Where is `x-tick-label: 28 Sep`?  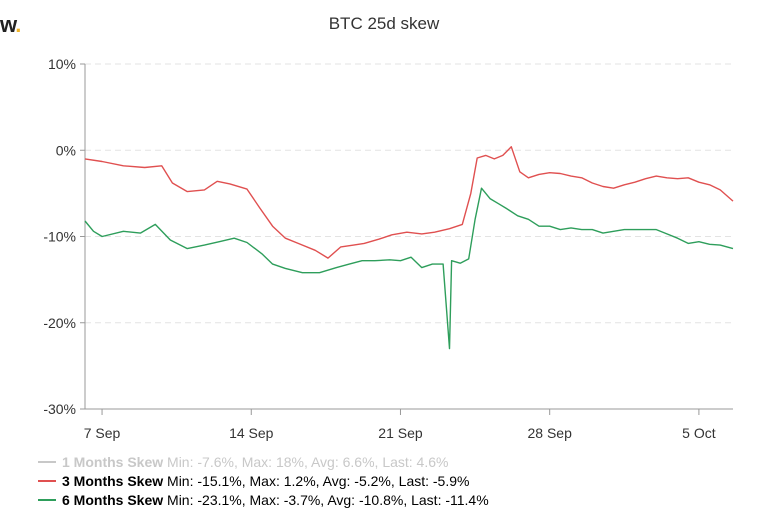
x-tick-label: 28 Sep is located at coordinates (549, 433).